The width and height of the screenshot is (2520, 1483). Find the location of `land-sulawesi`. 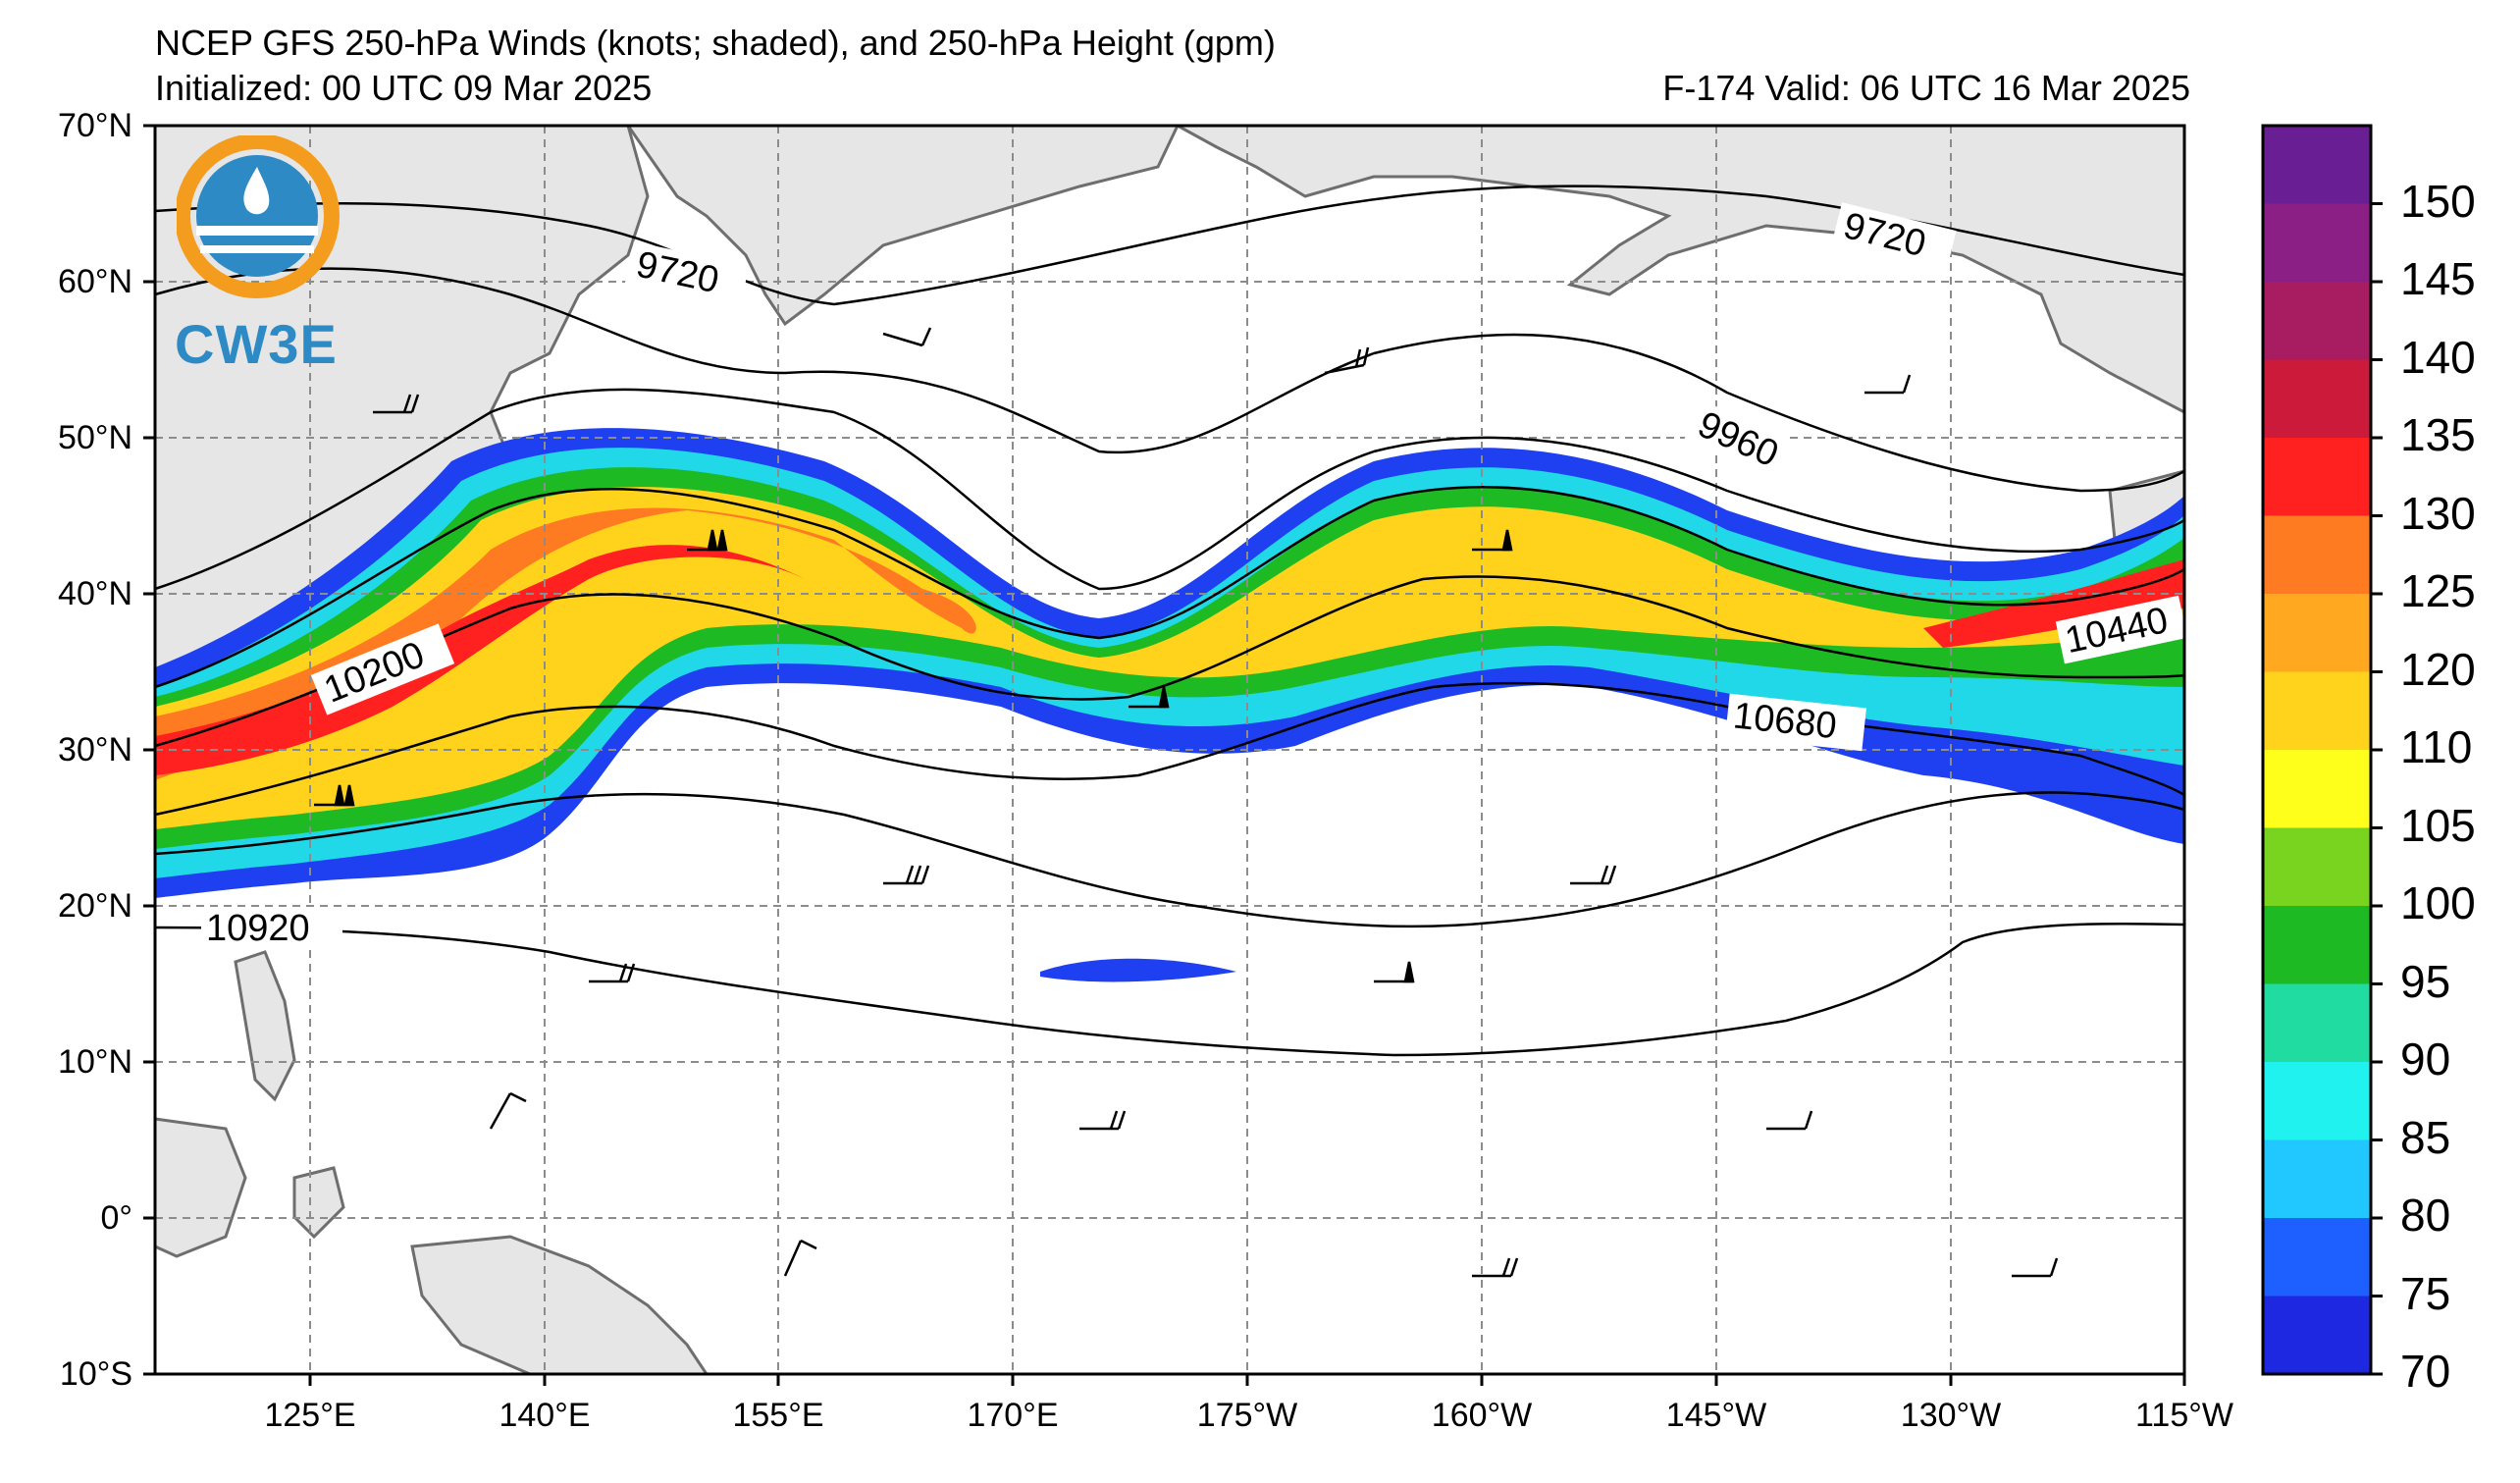

land-sulawesi is located at coordinates (318, 1203).